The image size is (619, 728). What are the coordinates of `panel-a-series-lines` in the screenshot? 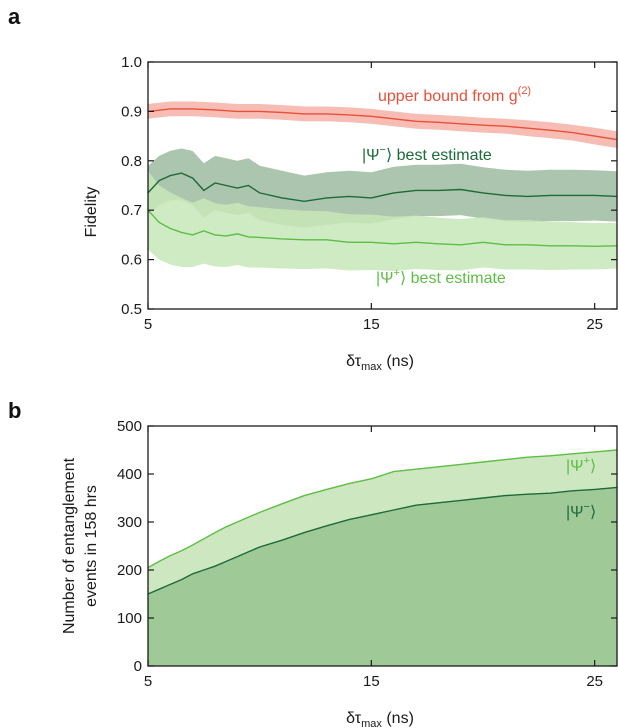 It's located at (382, 178).